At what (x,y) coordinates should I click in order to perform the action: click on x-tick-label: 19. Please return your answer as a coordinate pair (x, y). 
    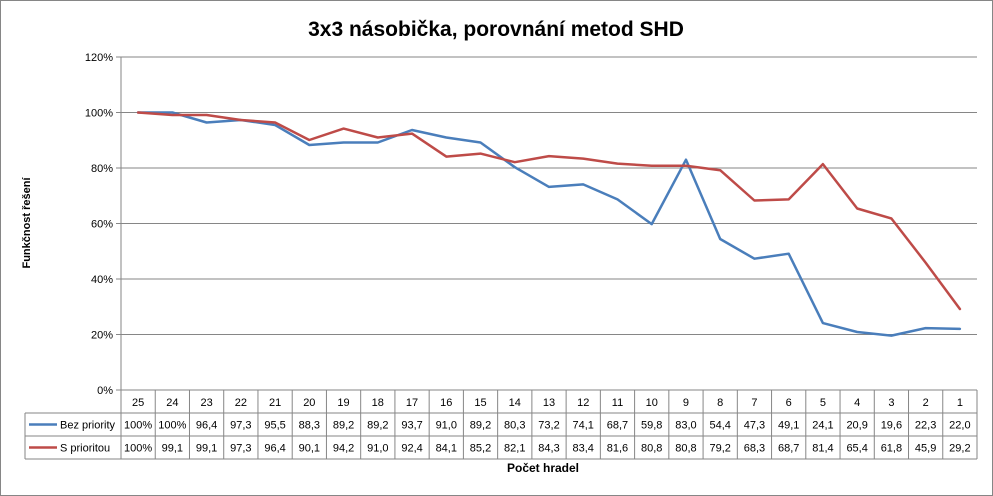
    Looking at the image, I should click on (343, 403).